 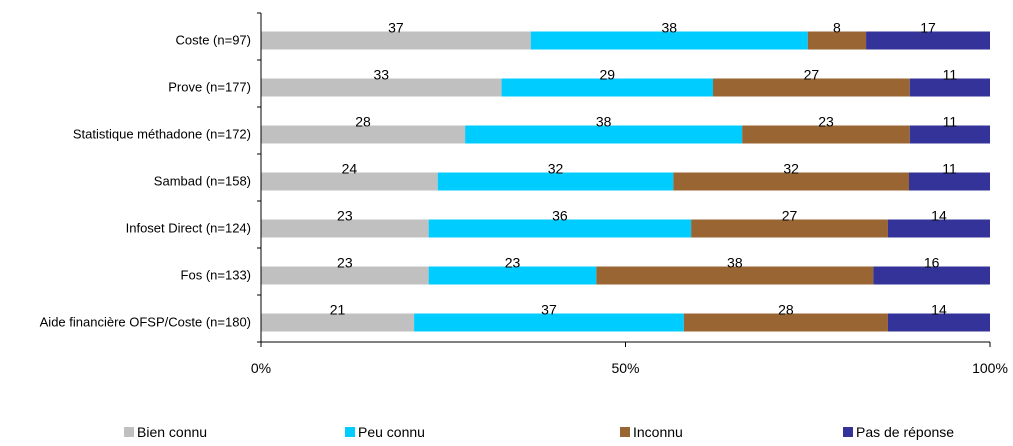 I want to click on data-label: 21, so click(x=338, y=310).